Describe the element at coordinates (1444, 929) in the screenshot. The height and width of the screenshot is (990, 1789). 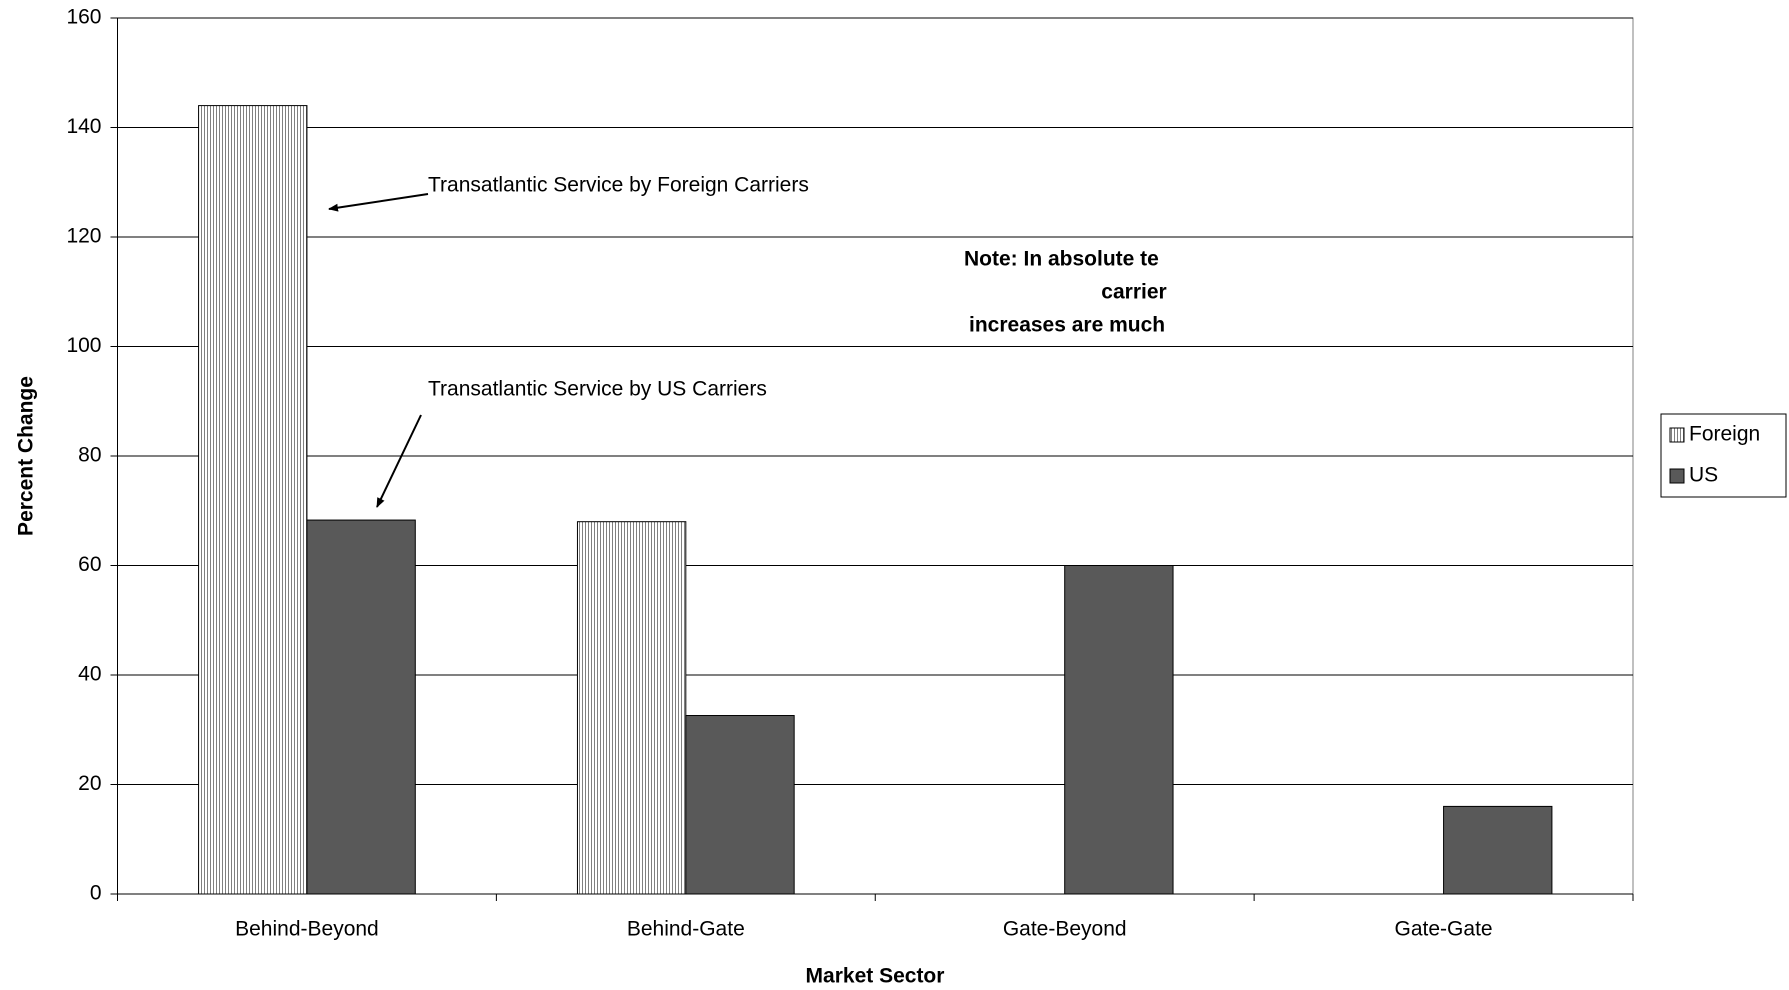
I see `x-tick-label: Gate-Gate` at that location.